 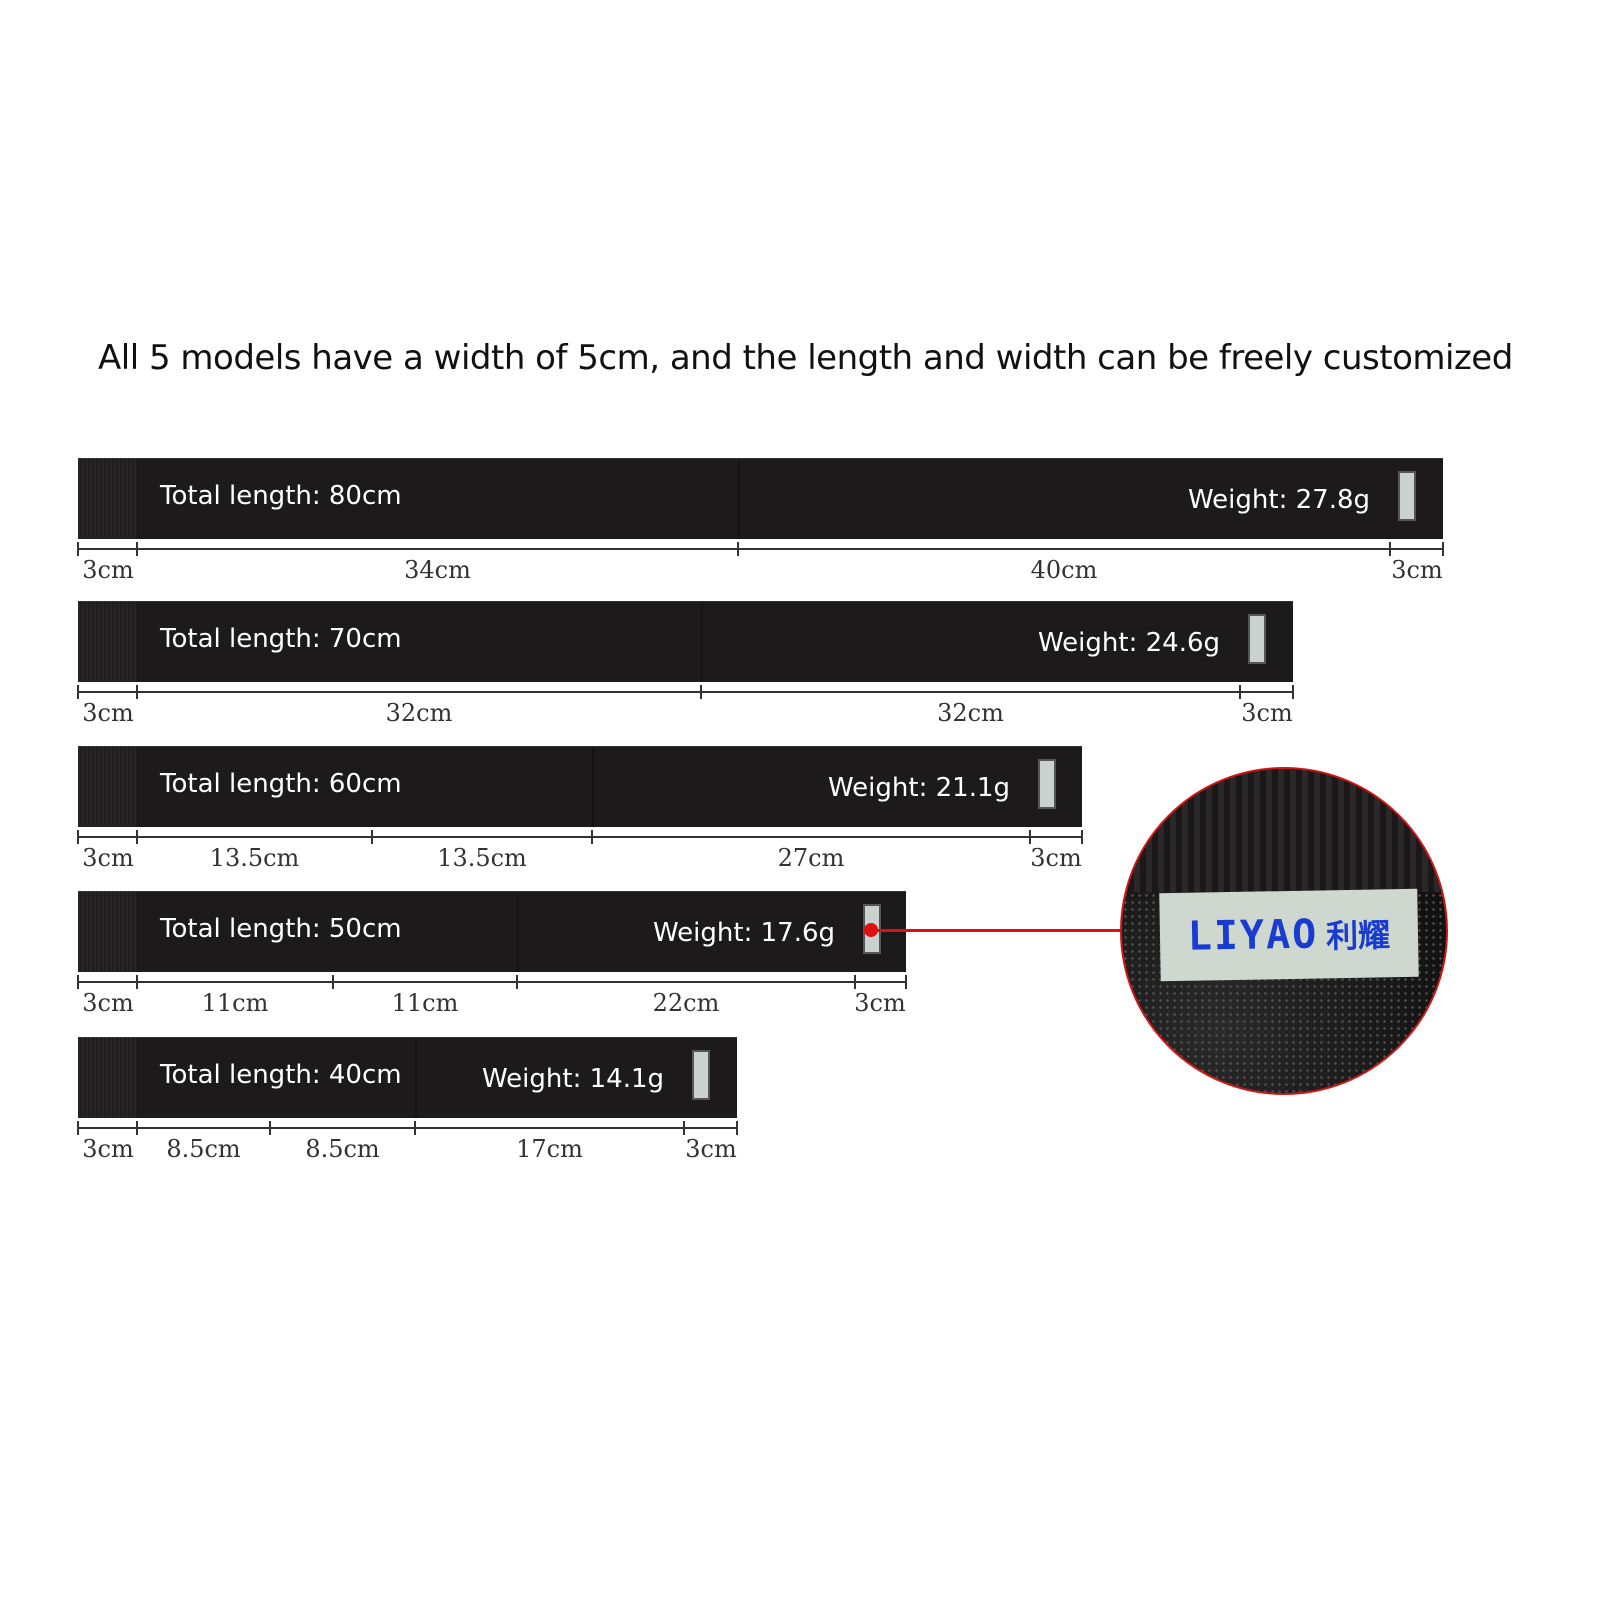 What do you see at coordinates (685, 641) in the screenshot?
I see `strap-2: Total length: 70cm Weight: 24.6g` at bounding box center [685, 641].